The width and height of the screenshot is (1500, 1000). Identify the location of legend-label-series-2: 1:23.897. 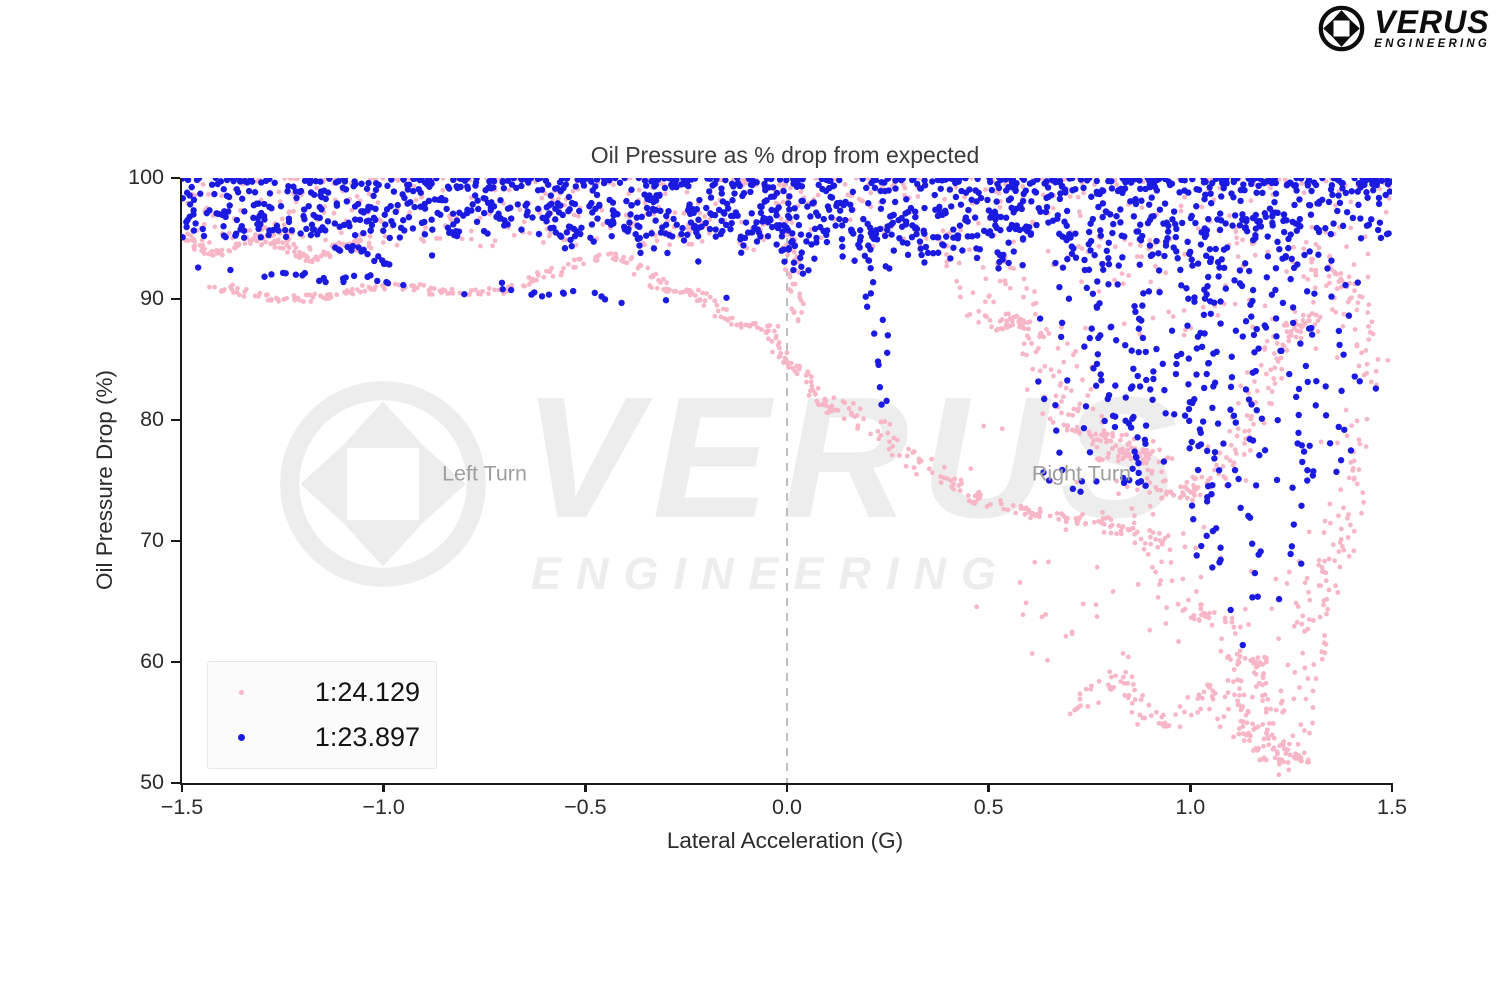
(367, 737).